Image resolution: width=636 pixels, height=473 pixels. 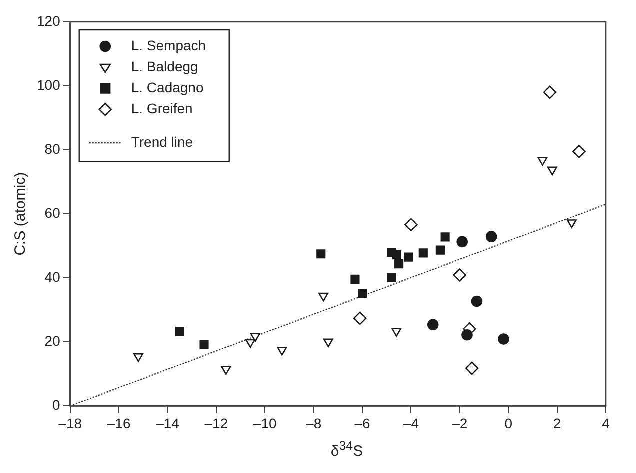 What do you see at coordinates (314, 423) in the screenshot?
I see `x-tick-label: –8` at bounding box center [314, 423].